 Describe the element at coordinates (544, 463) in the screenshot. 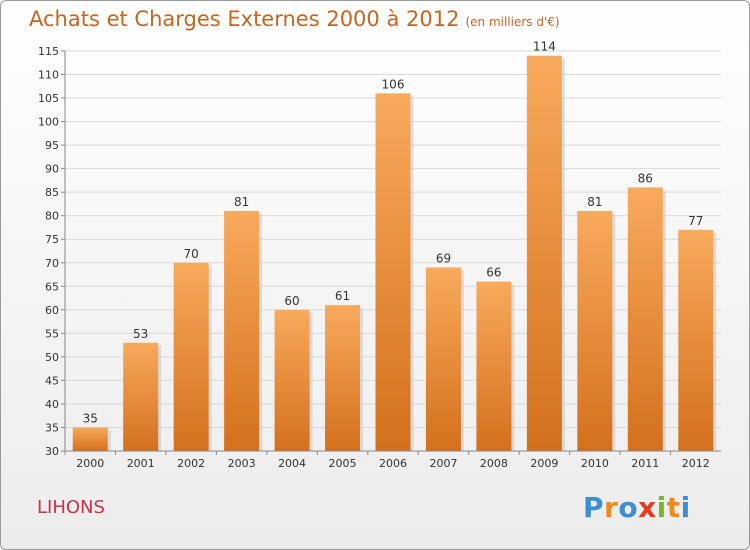

I see `x-tick-label: 2009` at that location.